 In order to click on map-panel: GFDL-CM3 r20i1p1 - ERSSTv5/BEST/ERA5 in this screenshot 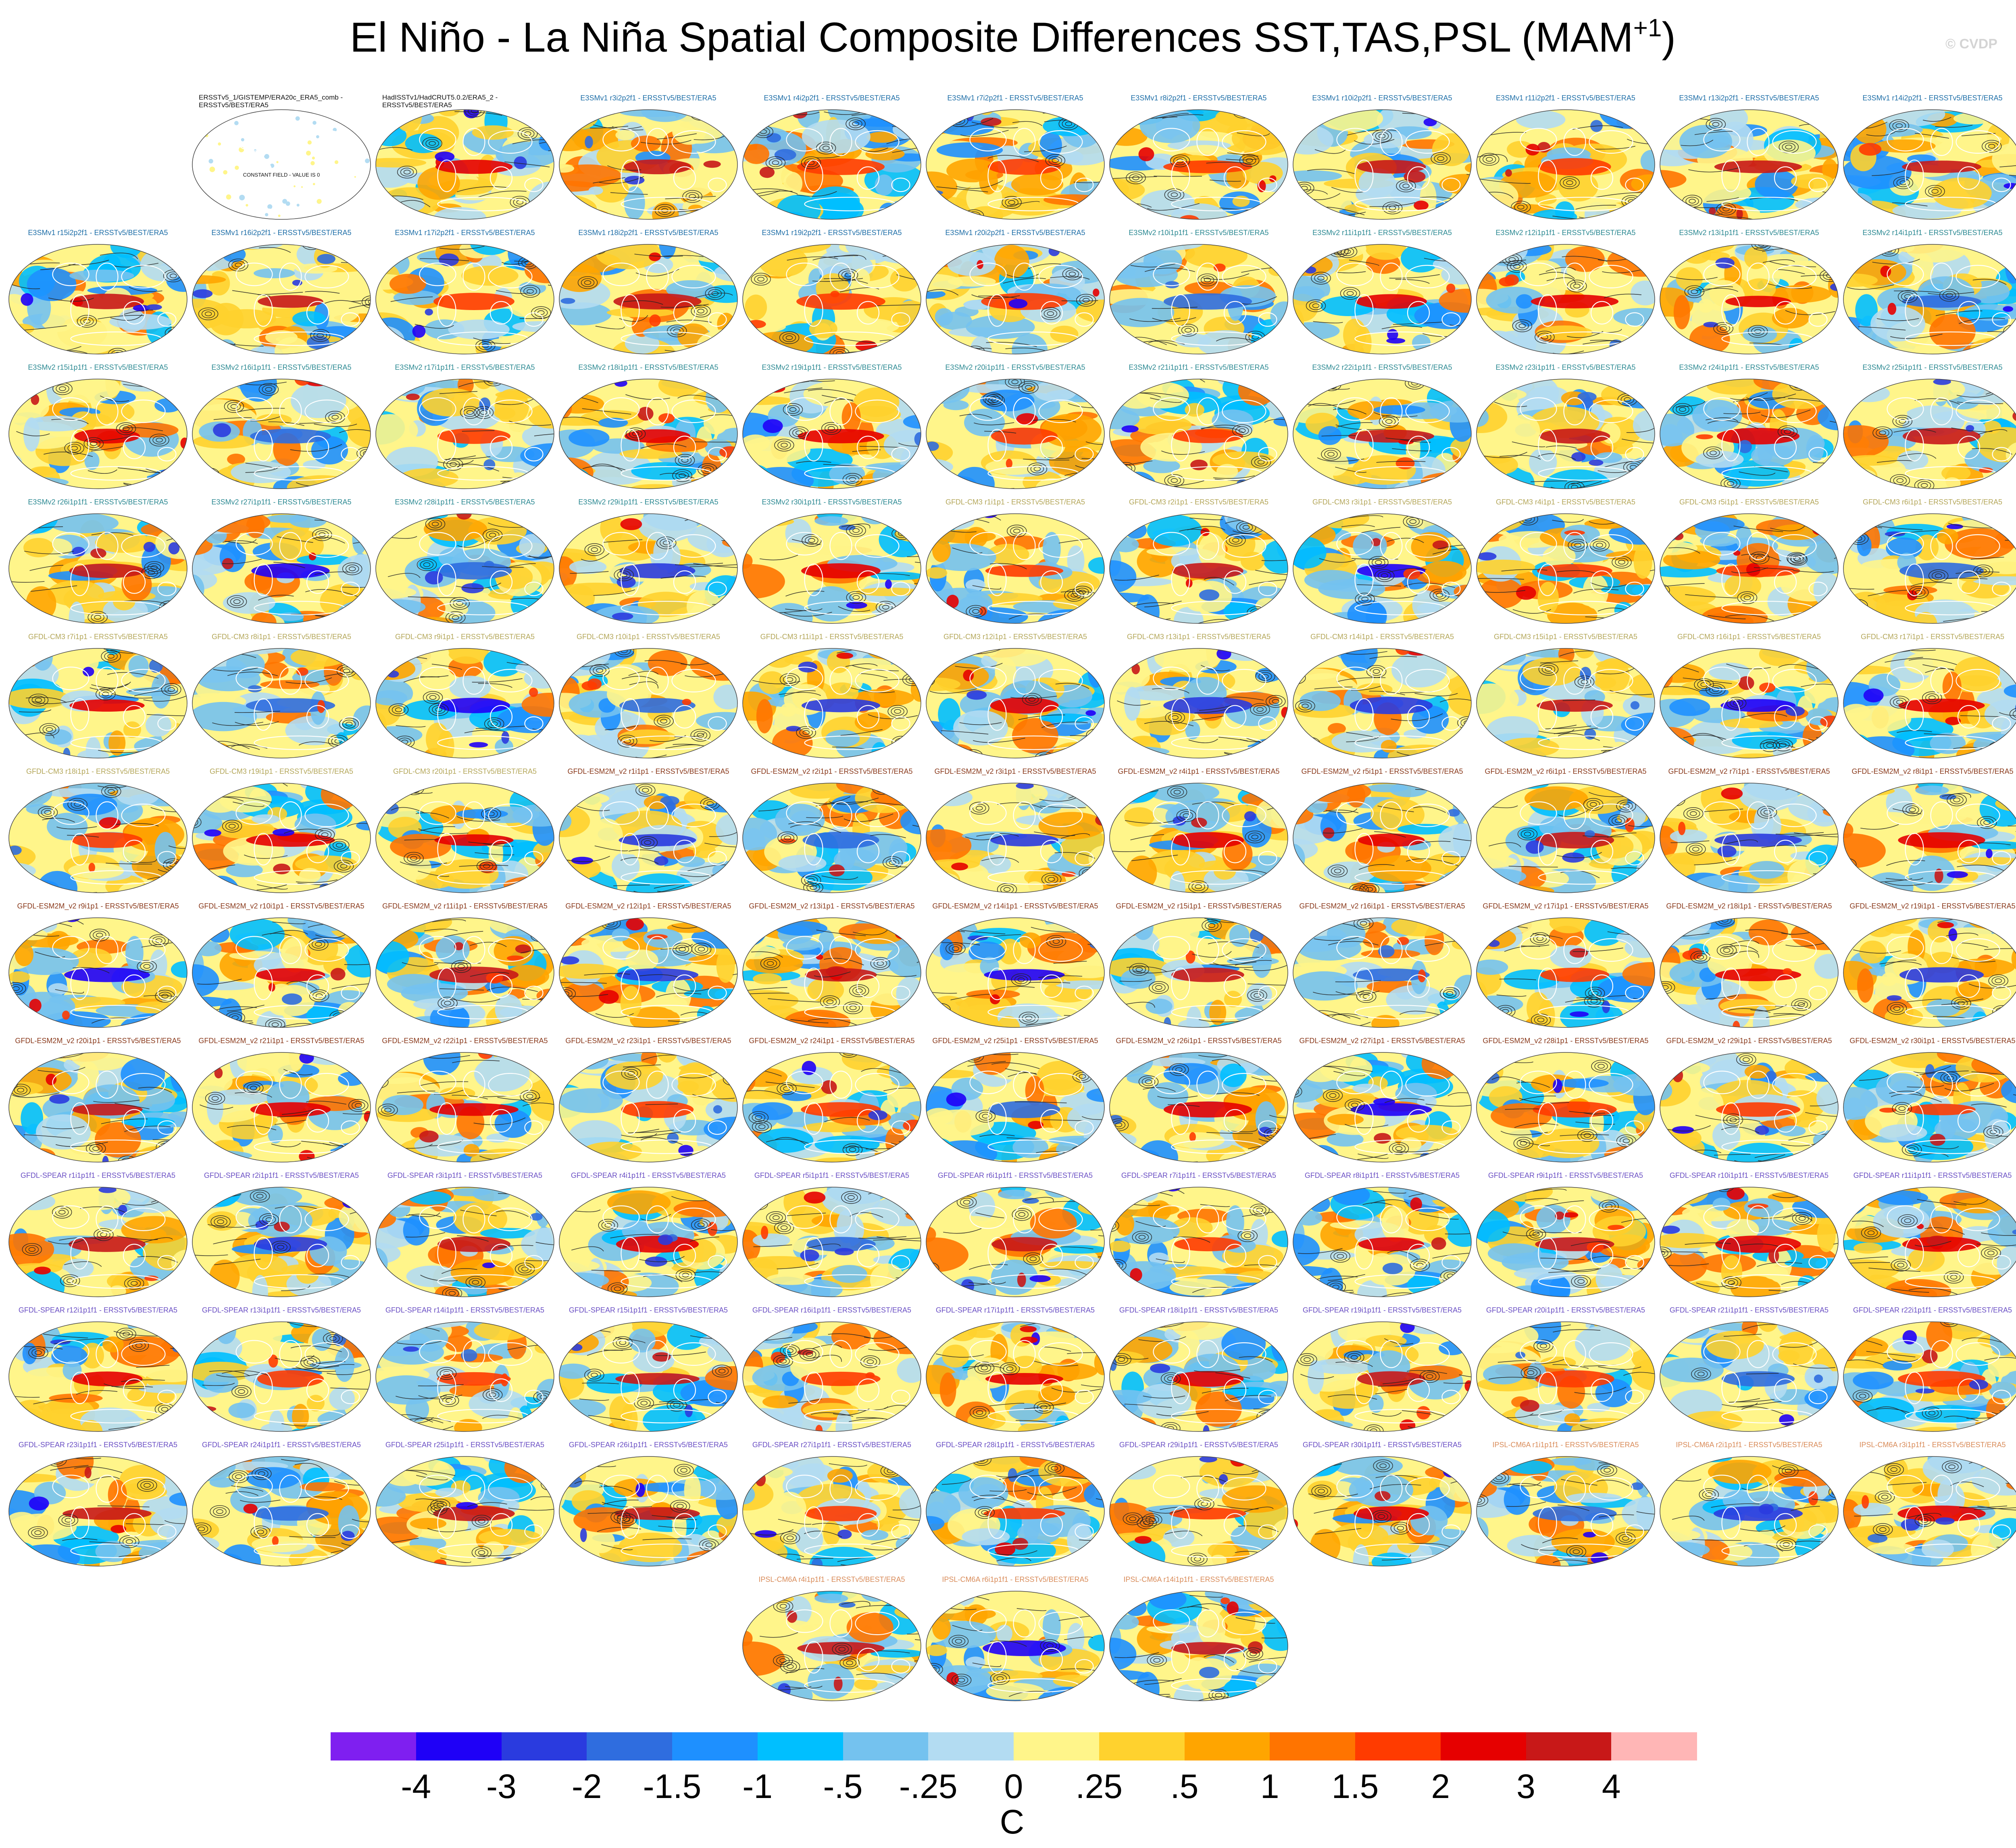, I will do `click(465, 831)`.